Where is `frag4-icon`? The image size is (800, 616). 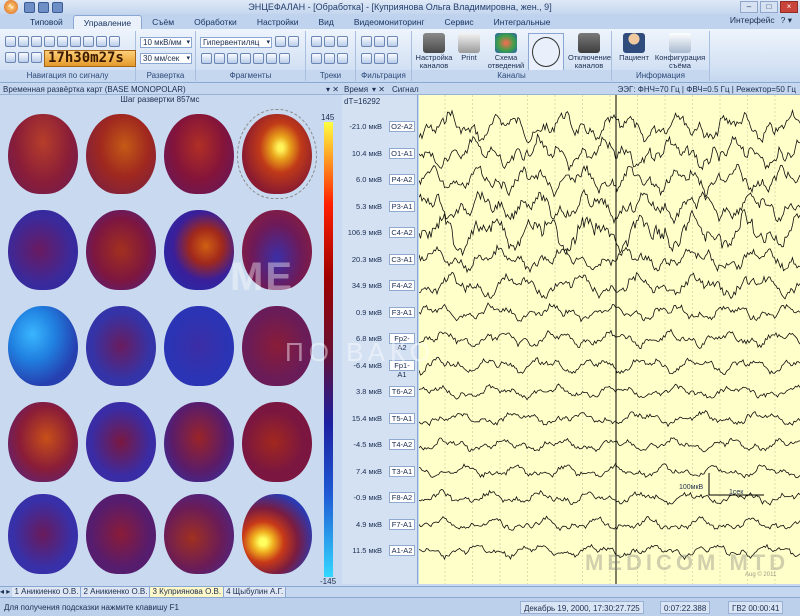
frag4-icon is located at coordinates (245, 58).